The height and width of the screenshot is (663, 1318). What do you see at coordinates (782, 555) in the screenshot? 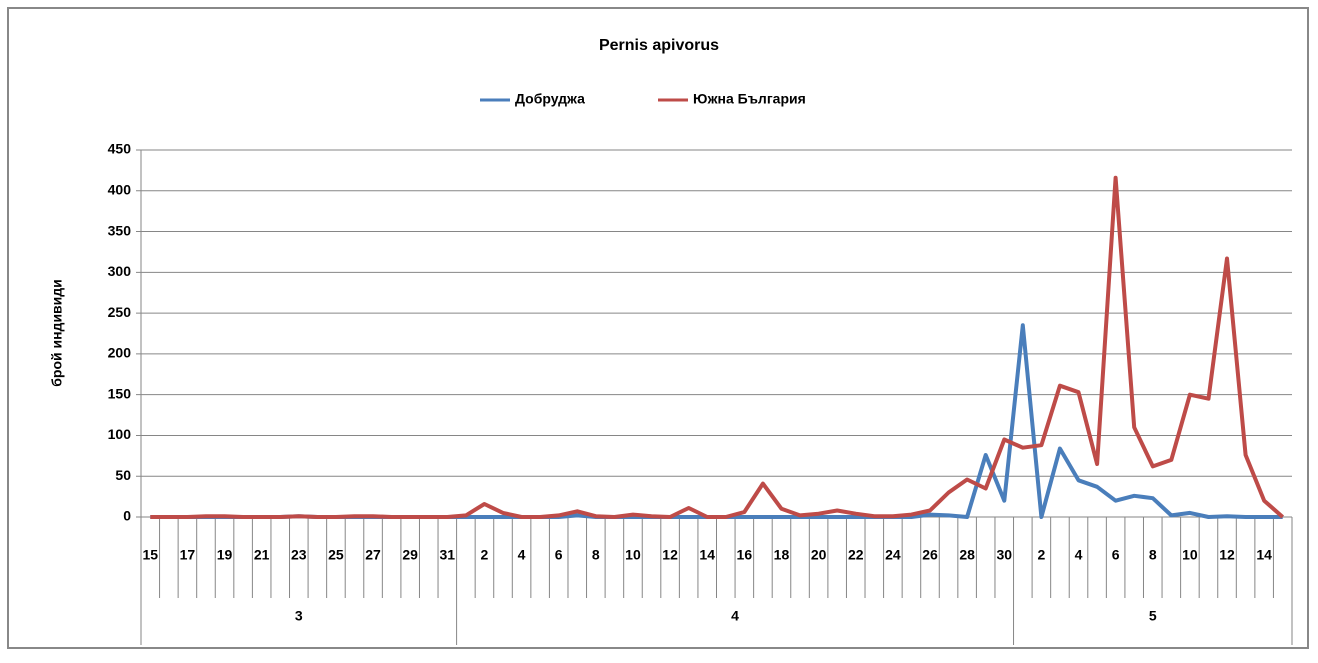
I see `x-tick-label: 18` at bounding box center [782, 555].